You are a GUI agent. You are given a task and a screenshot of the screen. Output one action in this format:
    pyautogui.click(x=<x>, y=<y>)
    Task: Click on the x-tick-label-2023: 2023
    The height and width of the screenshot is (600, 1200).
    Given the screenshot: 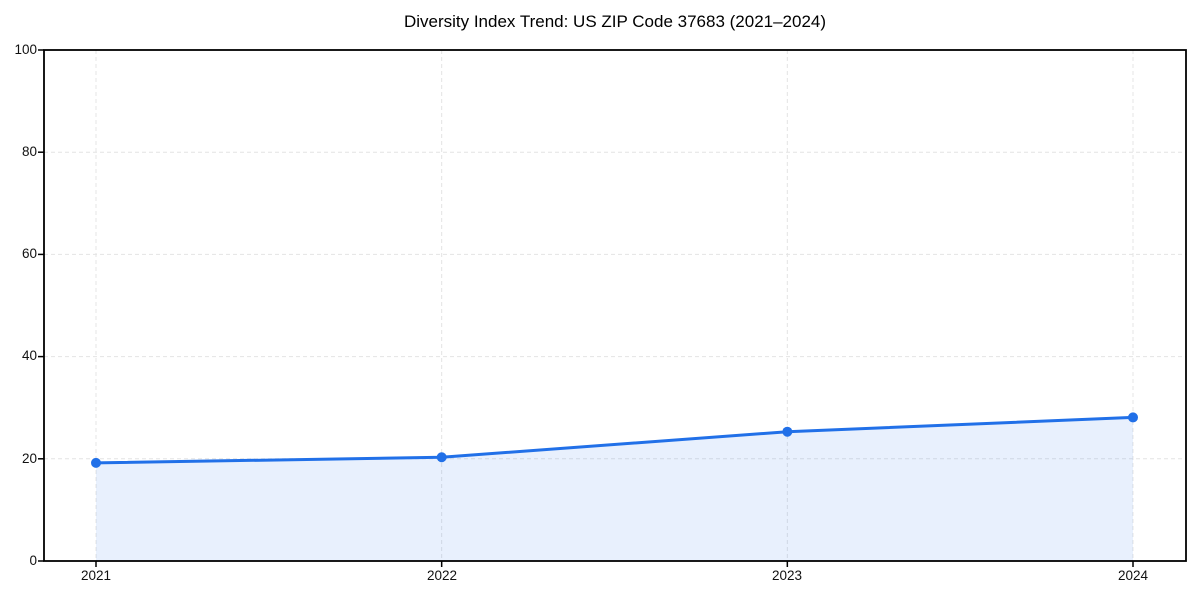 What is the action you would take?
    pyautogui.click(x=787, y=575)
    